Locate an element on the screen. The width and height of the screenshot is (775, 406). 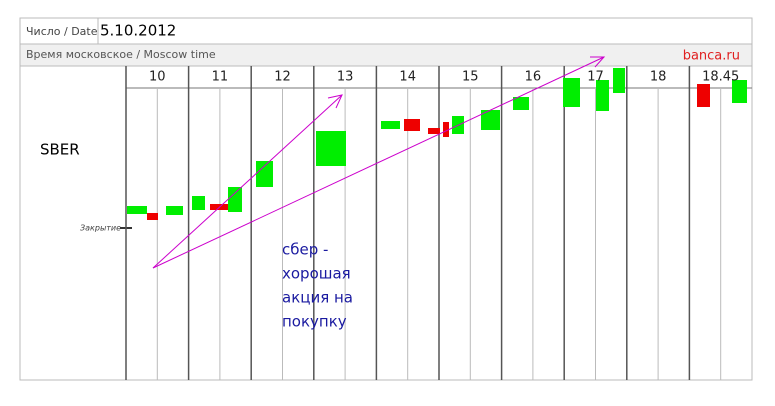
annotation-line: акция на is located at coordinates (317, 298).